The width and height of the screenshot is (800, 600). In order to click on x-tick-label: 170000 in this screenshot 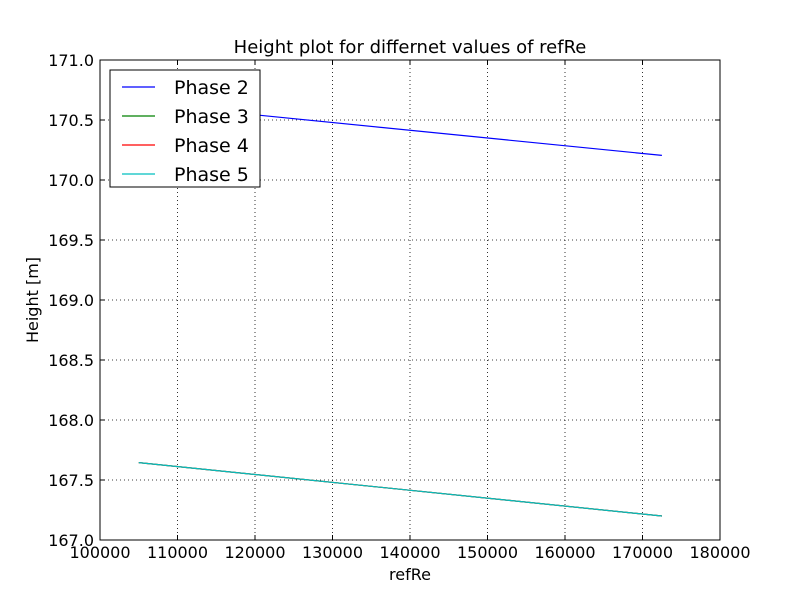, I will do `click(642, 552)`.